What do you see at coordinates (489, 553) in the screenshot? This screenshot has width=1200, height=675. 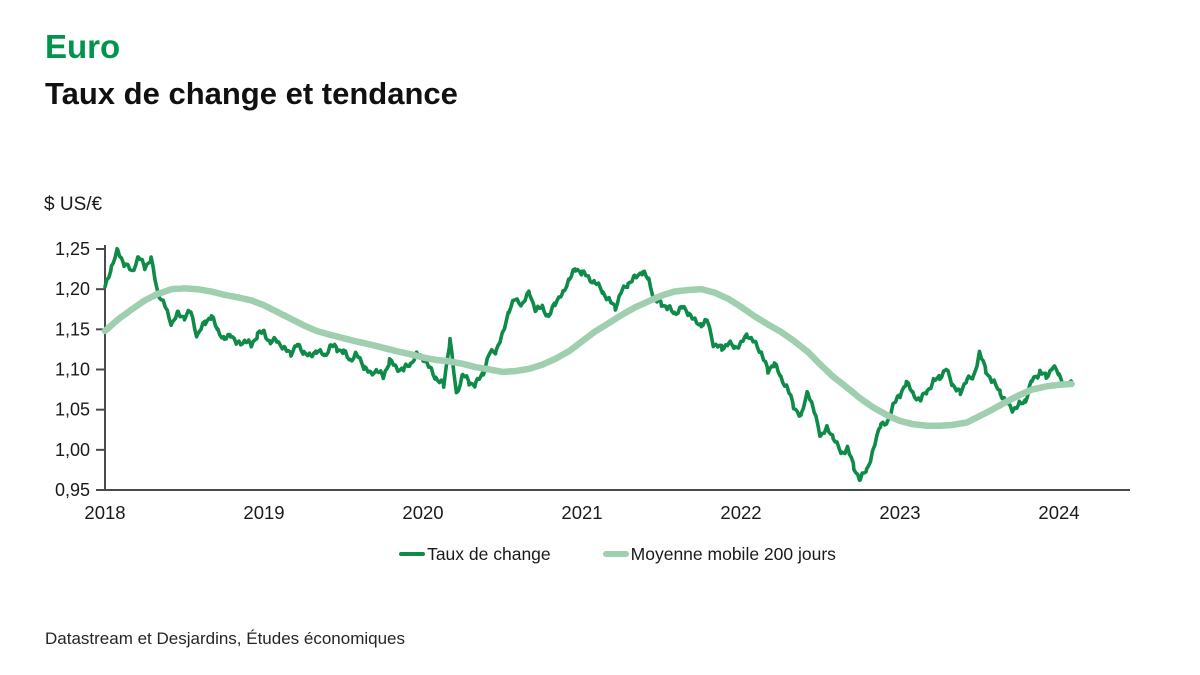 I see `legend-label-rate: Taux de change` at bounding box center [489, 553].